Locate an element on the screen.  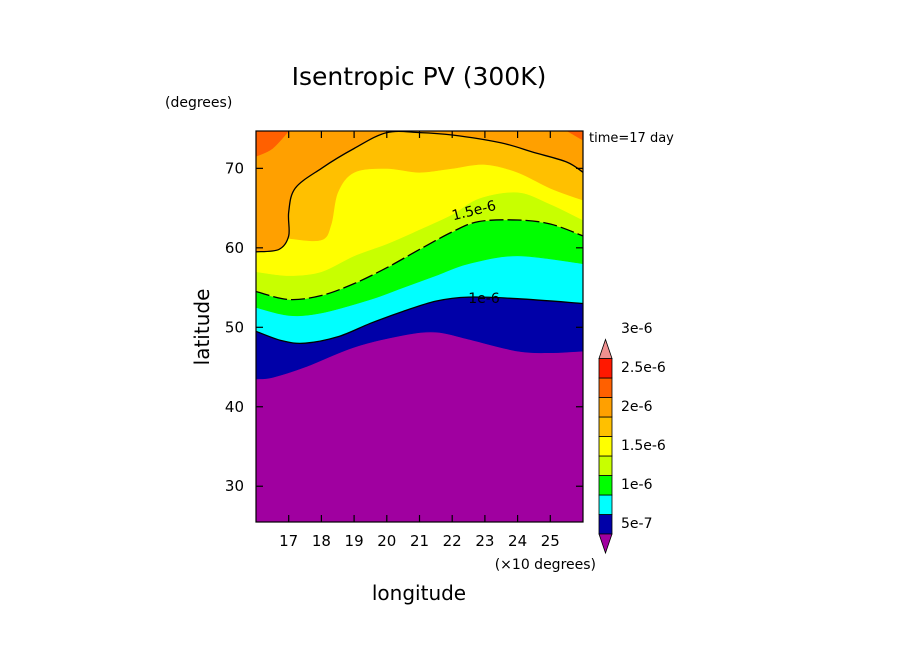
y-axis-unit-label: (degrees) is located at coordinates (198, 103).